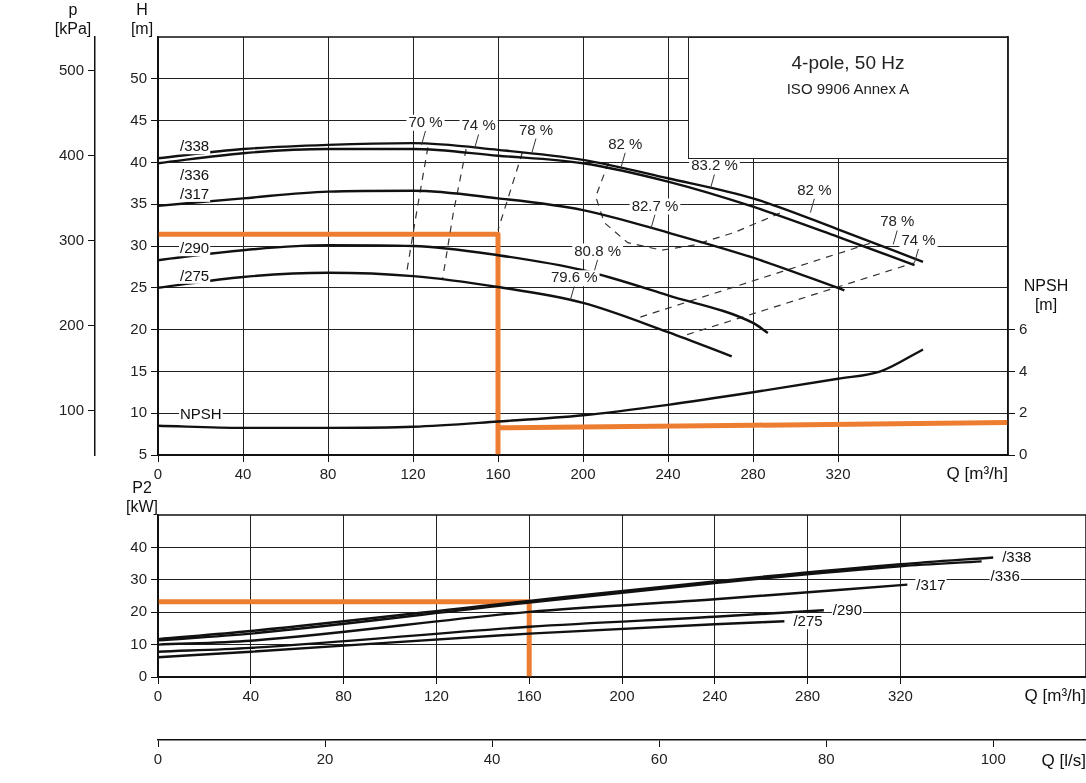 This screenshot has height=783, width=1086. Describe the element at coordinates (138, 370) in the screenshot. I see `y-tick-label: 15` at that location.